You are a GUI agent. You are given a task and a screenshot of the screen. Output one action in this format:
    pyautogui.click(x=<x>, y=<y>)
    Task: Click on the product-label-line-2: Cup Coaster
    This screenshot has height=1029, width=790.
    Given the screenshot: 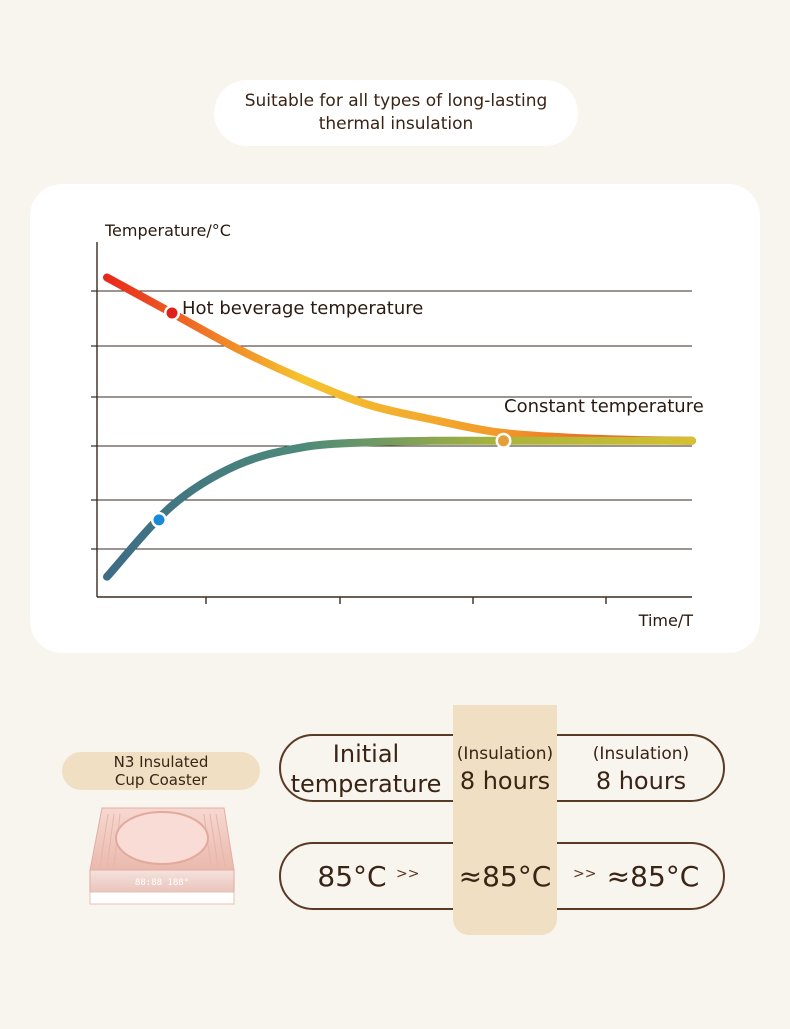 What is the action you would take?
    pyautogui.click(x=161, y=780)
    